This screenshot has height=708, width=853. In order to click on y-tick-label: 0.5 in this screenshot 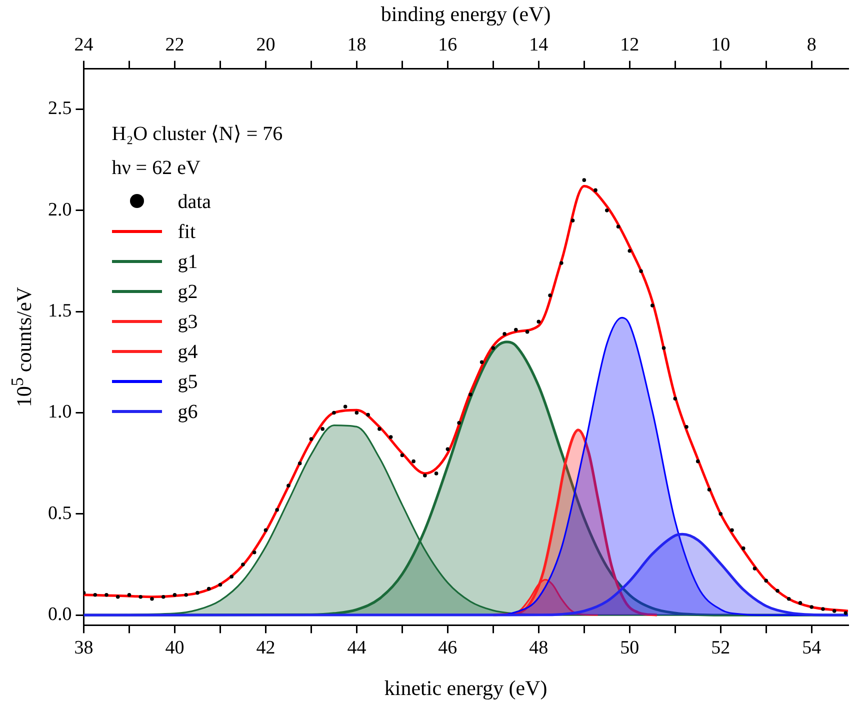, I will do `click(60, 513)`.